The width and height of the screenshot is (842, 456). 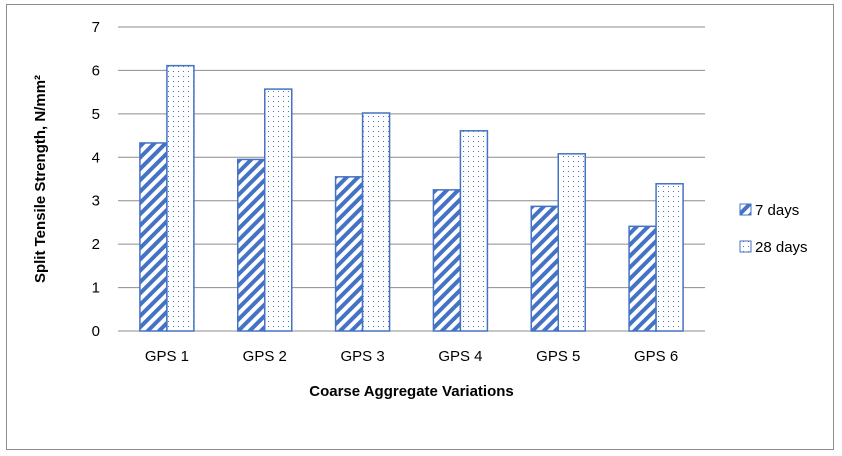 I want to click on legend-label-28-days: 28 days, so click(x=781, y=247).